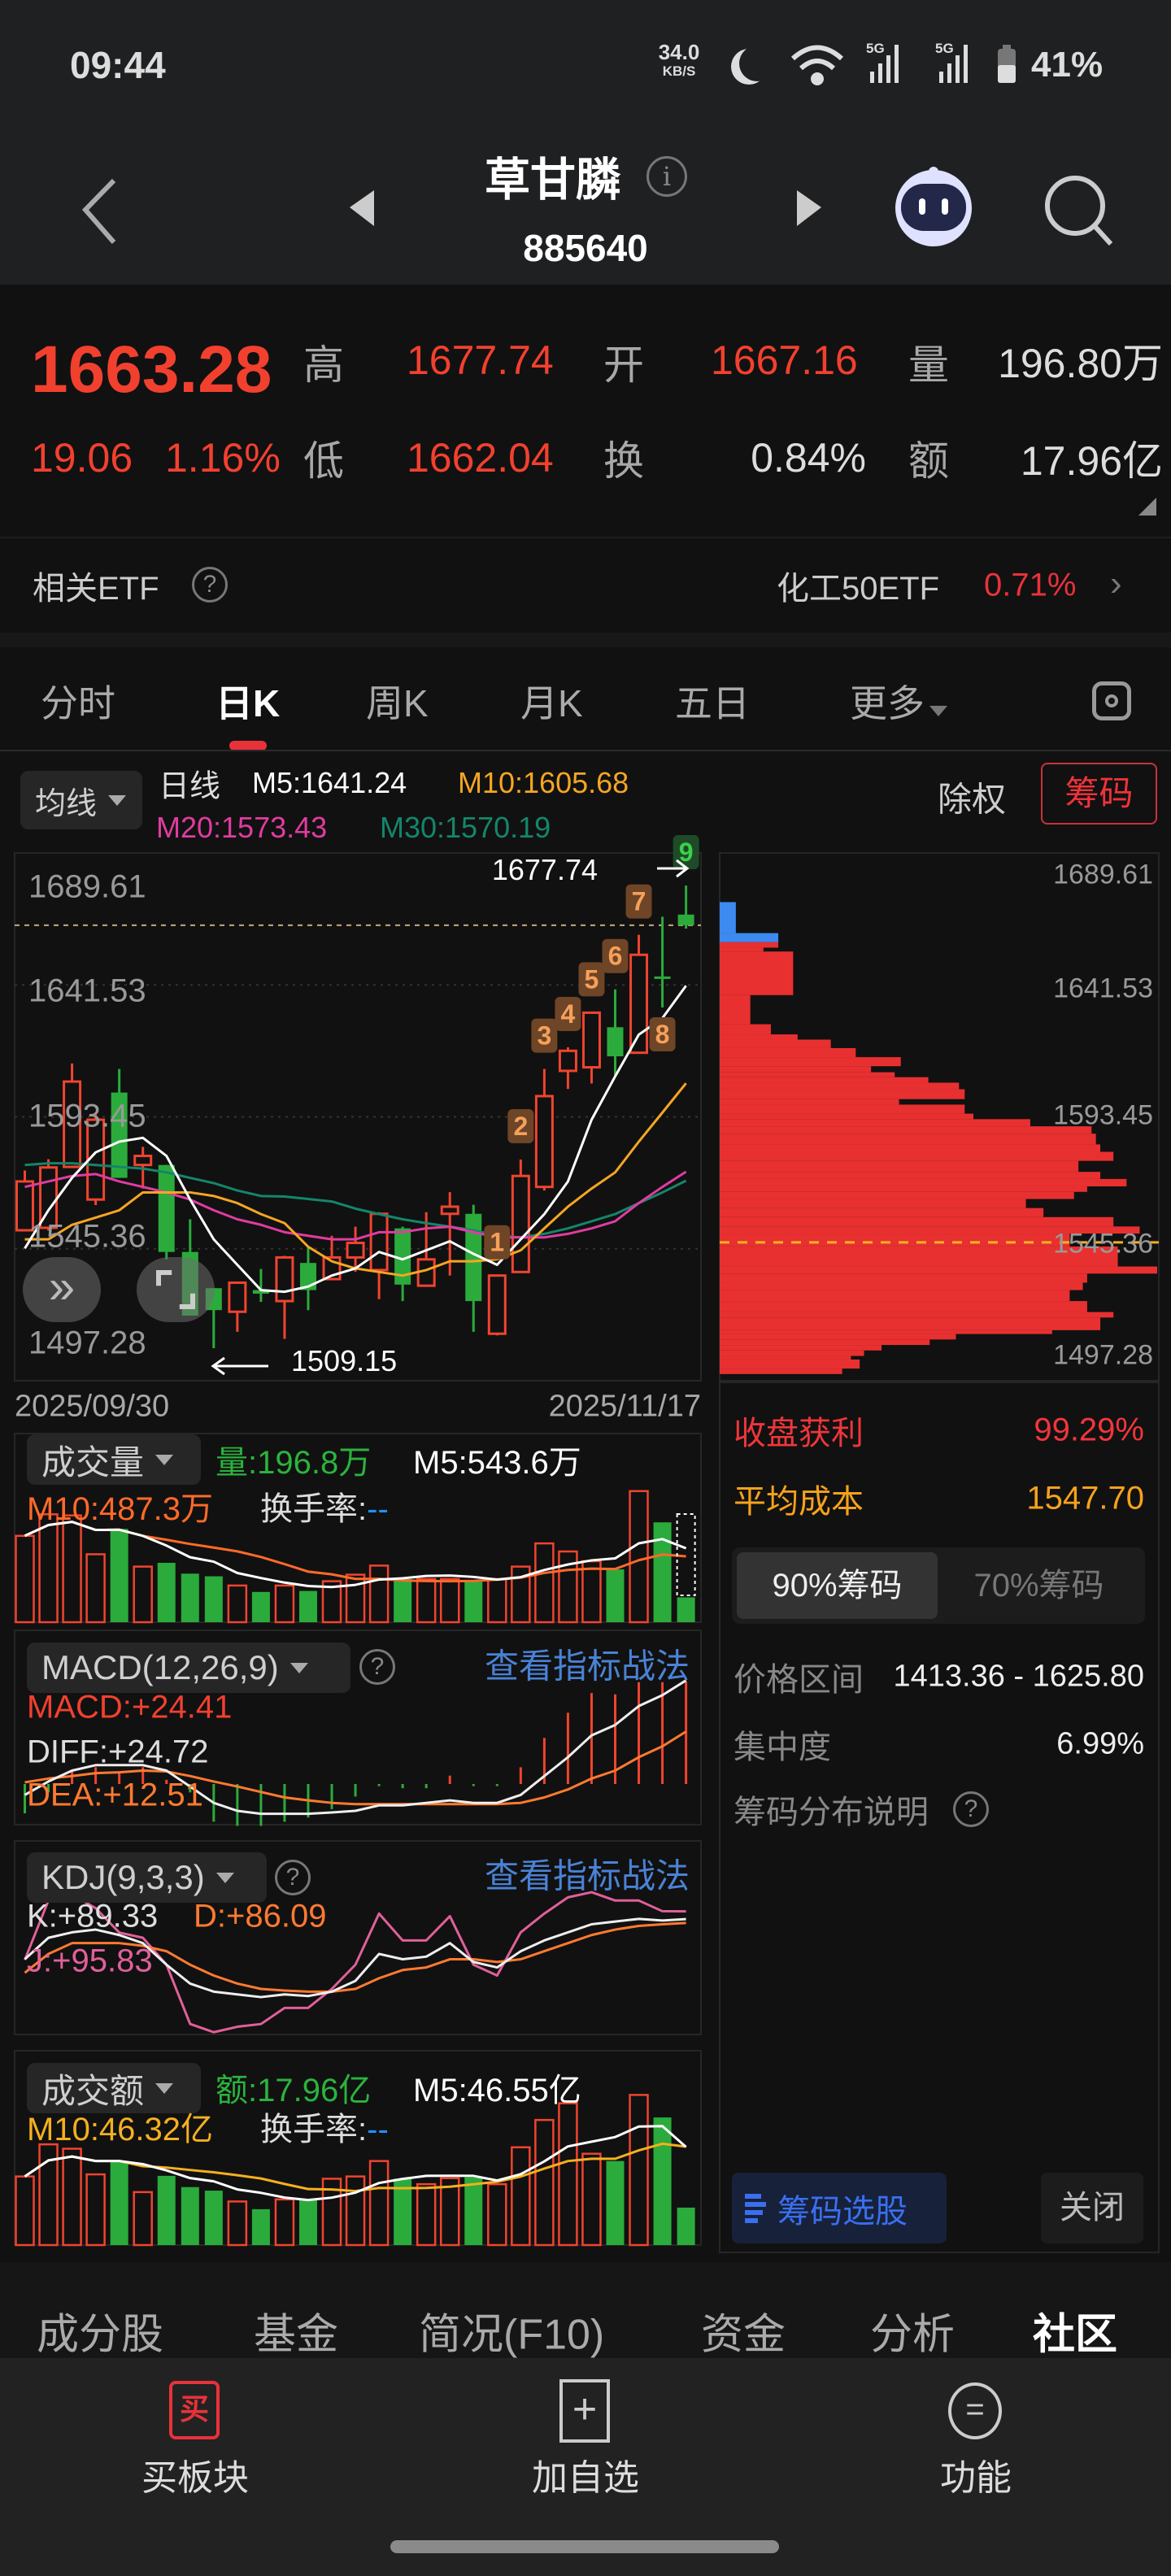 The height and width of the screenshot is (2576, 1171). I want to click on ma-selector-dropdown: 均线, so click(81, 800).